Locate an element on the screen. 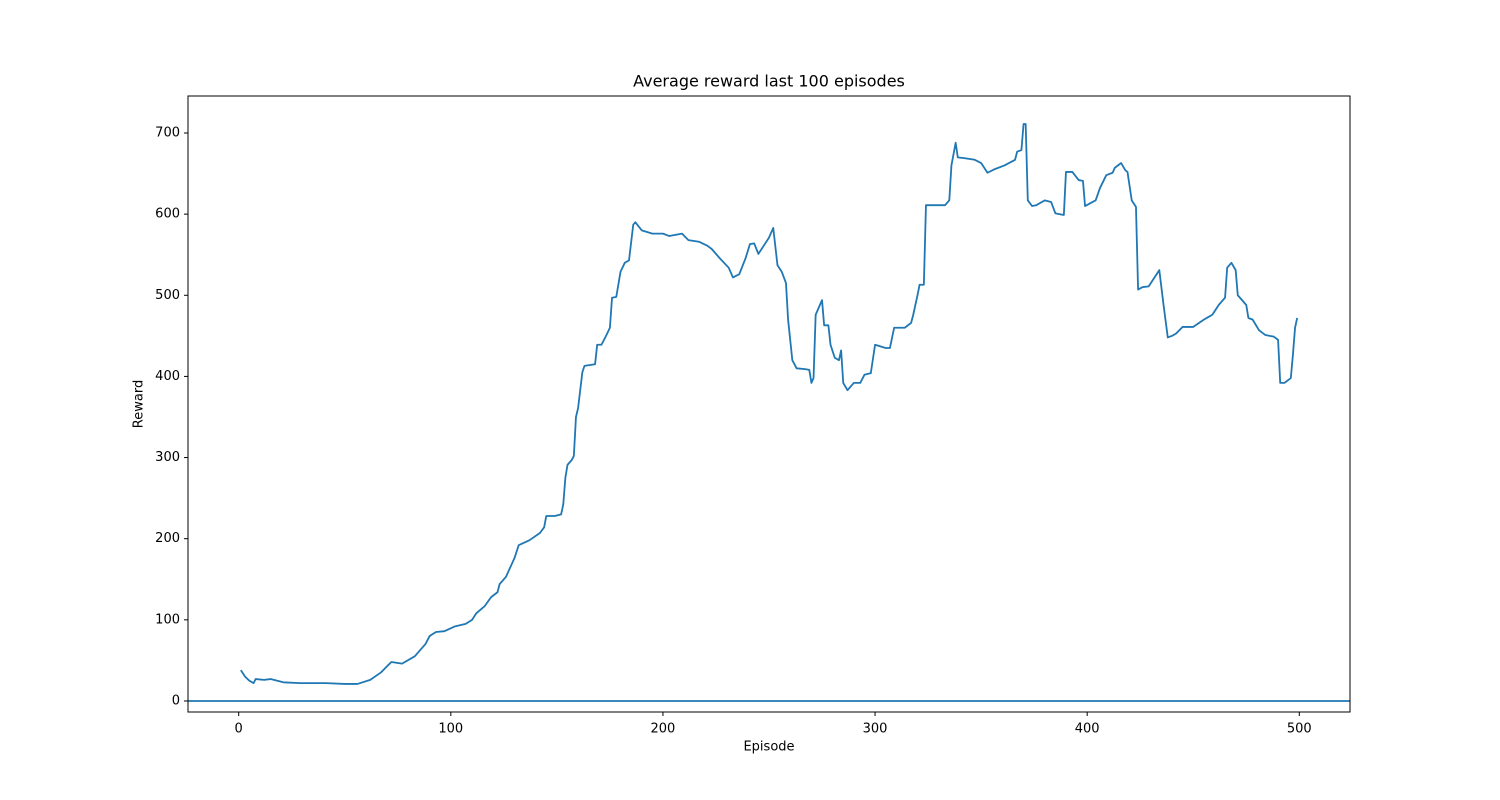 This screenshot has width=1500, height=800. y-axis-label: Reward is located at coordinates (139, 404).